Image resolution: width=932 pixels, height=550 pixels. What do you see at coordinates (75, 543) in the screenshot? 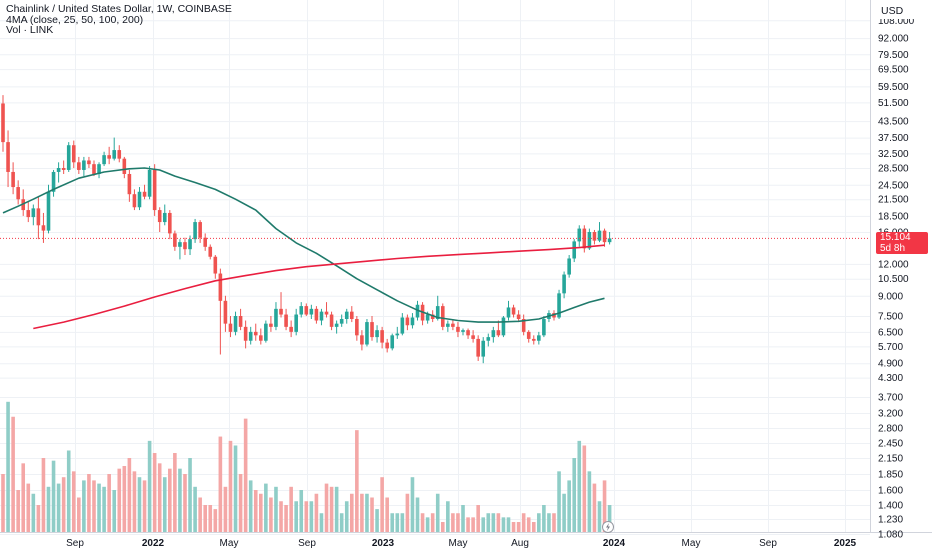
I see `time-tick-label: Sep` at bounding box center [75, 543].